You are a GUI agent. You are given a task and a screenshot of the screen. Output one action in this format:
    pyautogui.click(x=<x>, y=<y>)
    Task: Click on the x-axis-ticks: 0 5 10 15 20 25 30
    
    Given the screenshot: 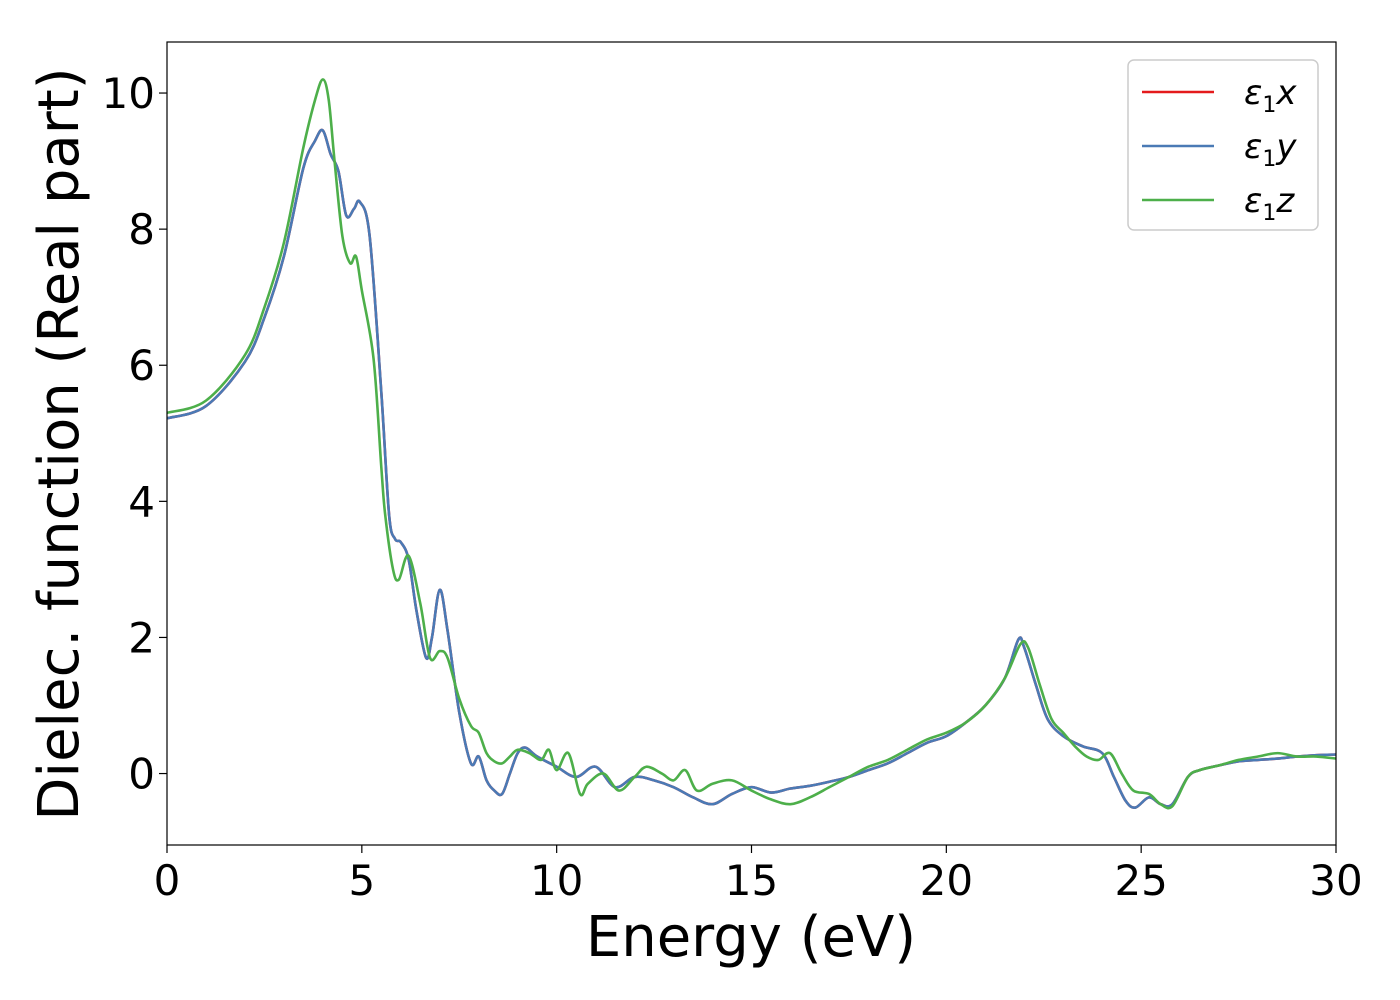 What is the action you would take?
    pyautogui.click(x=758, y=875)
    